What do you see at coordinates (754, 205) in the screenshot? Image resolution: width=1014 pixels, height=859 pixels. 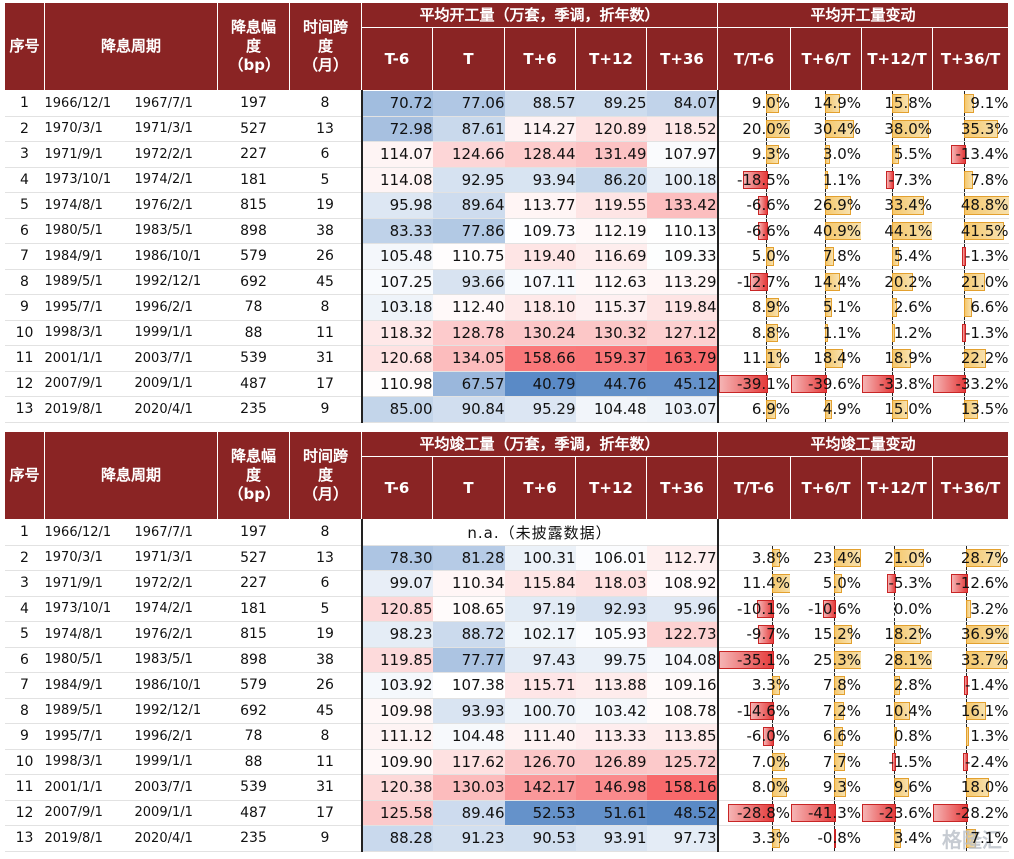 I see `change-cell: -6.6%` at bounding box center [754, 205].